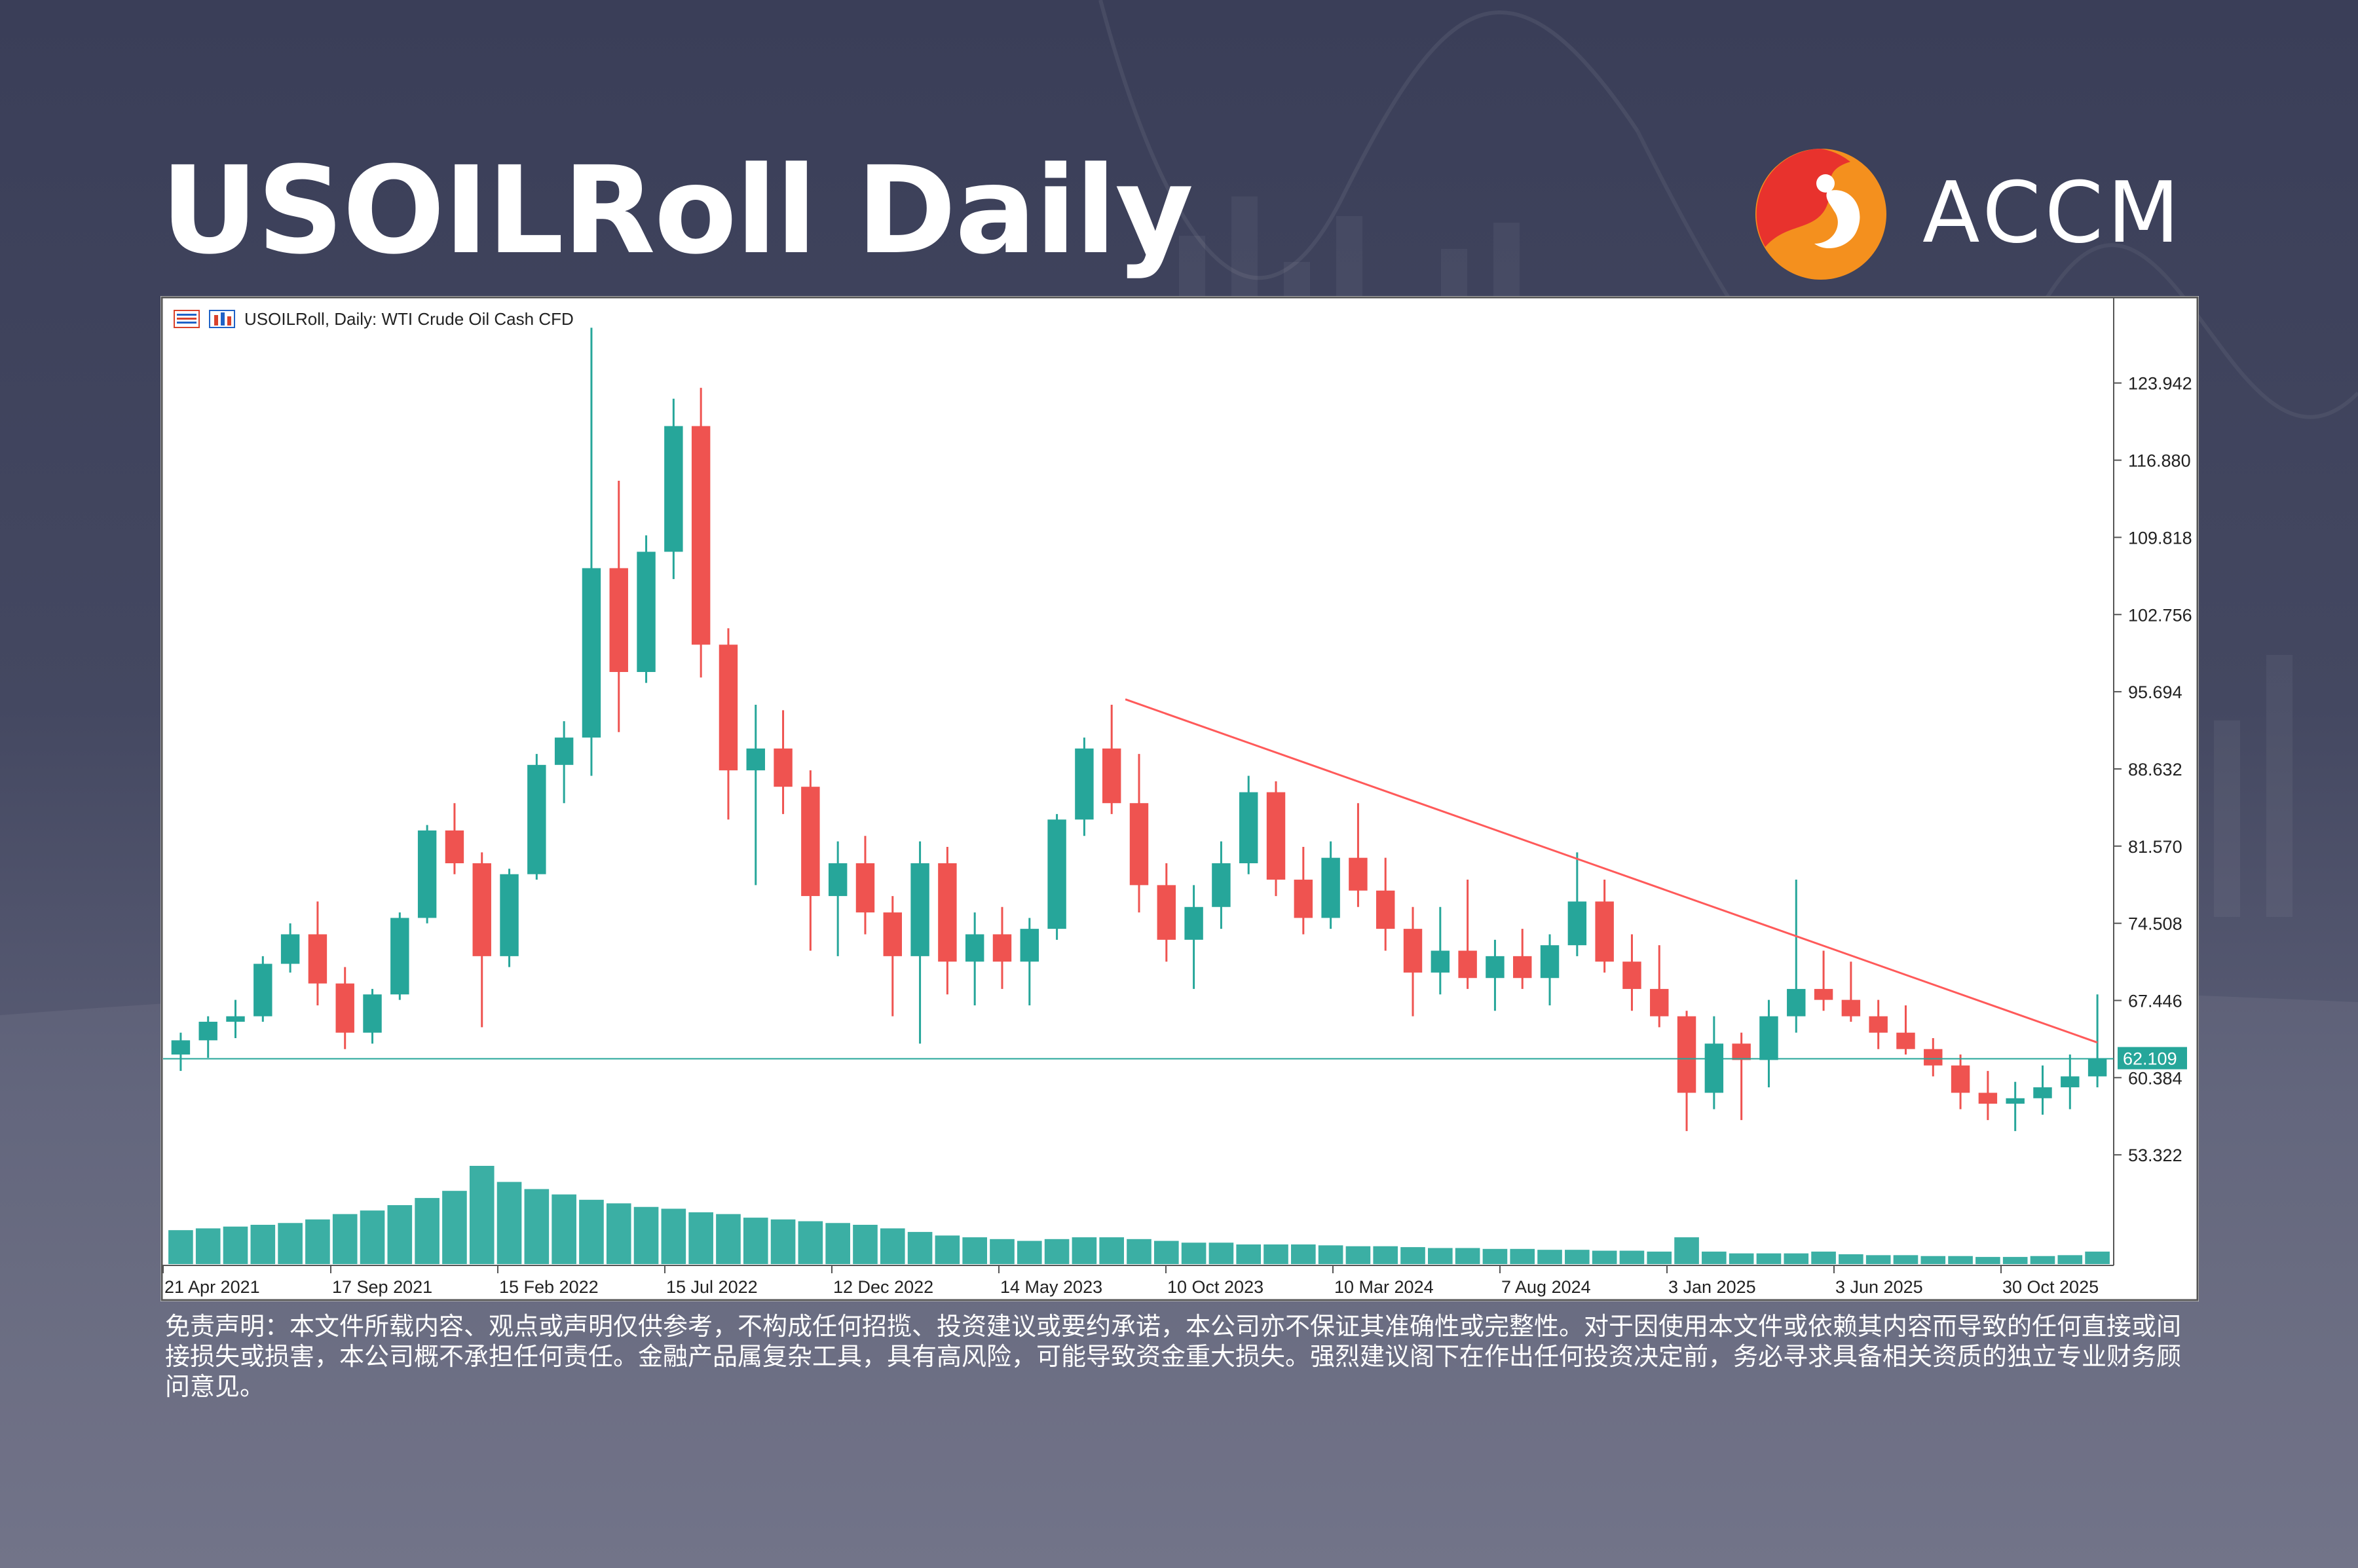  I want to click on brand-name: ACCM, so click(2053, 213).